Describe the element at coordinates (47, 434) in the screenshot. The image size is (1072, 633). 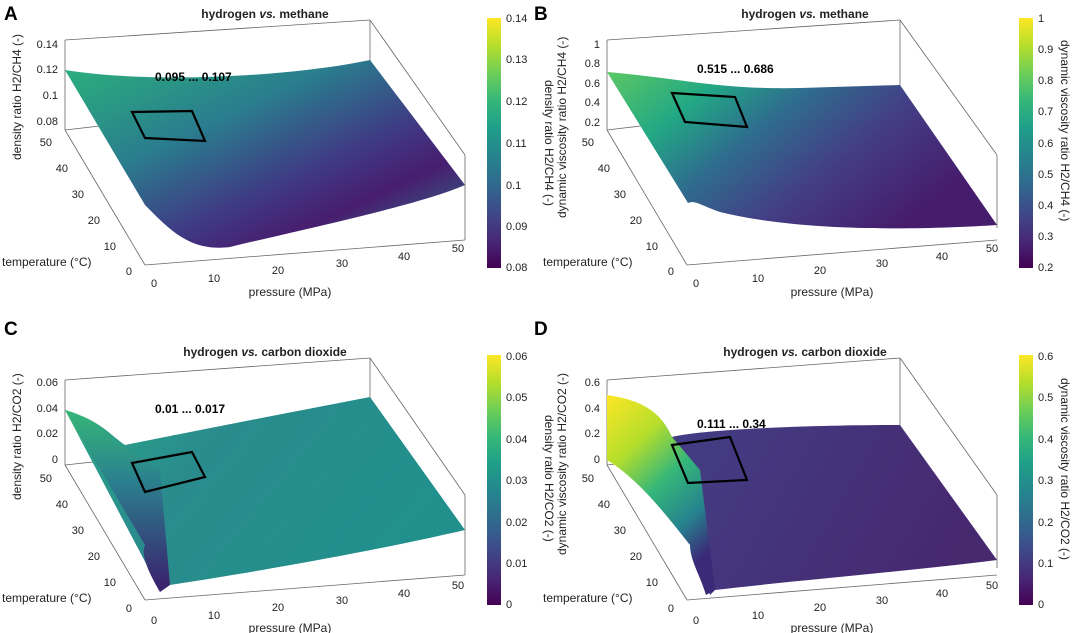
I see `z-tick: 0.02` at that location.